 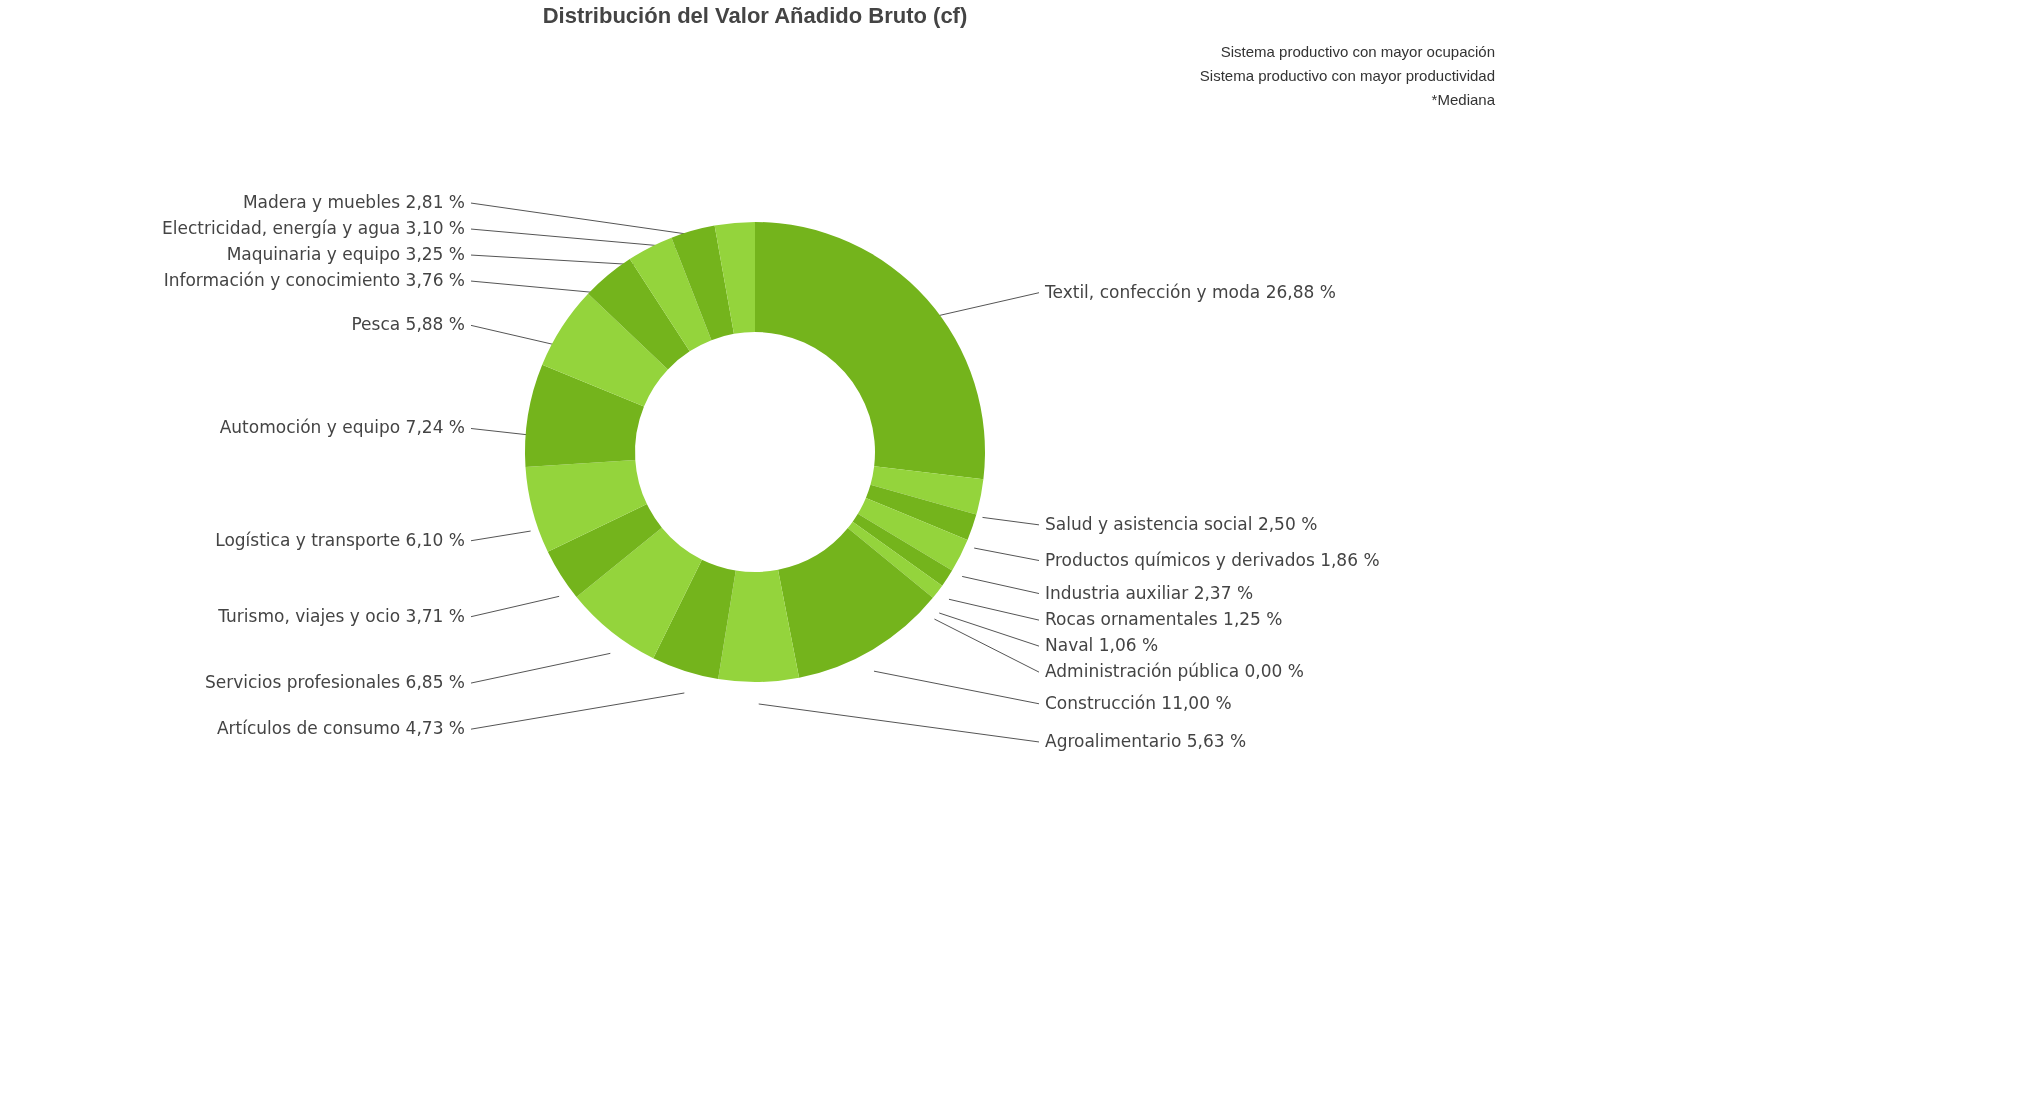 What do you see at coordinates (342, 427) in the screenshot?
I see `slice-label: Automoción y equipo 7,24 %` at bounding box center [342, 427].